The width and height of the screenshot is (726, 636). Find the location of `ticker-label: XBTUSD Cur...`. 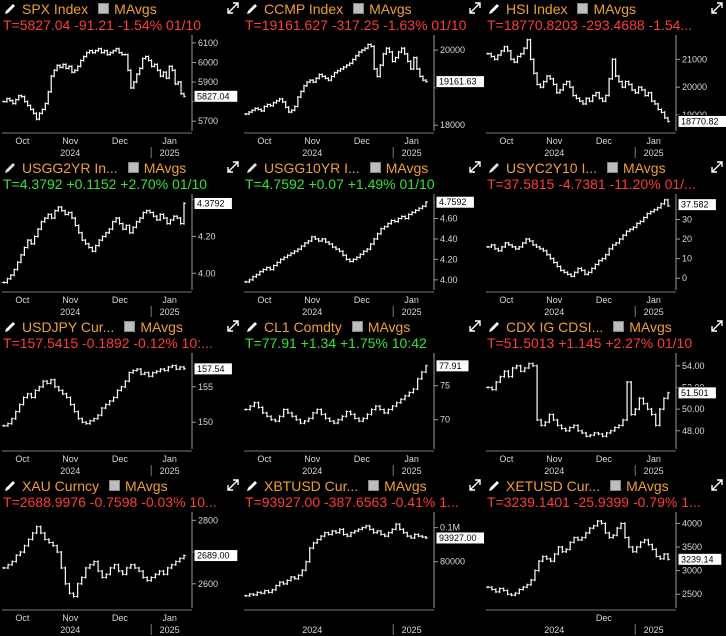

ticker-label: XBTUSD Cur... is located at coordinates (311, 485).